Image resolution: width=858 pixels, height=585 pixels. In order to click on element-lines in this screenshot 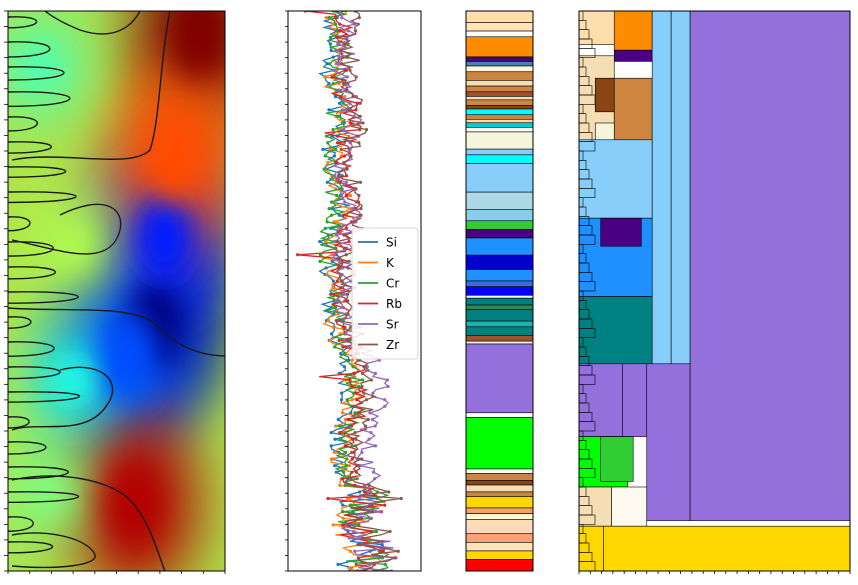, I will do `click(349, 291)`.